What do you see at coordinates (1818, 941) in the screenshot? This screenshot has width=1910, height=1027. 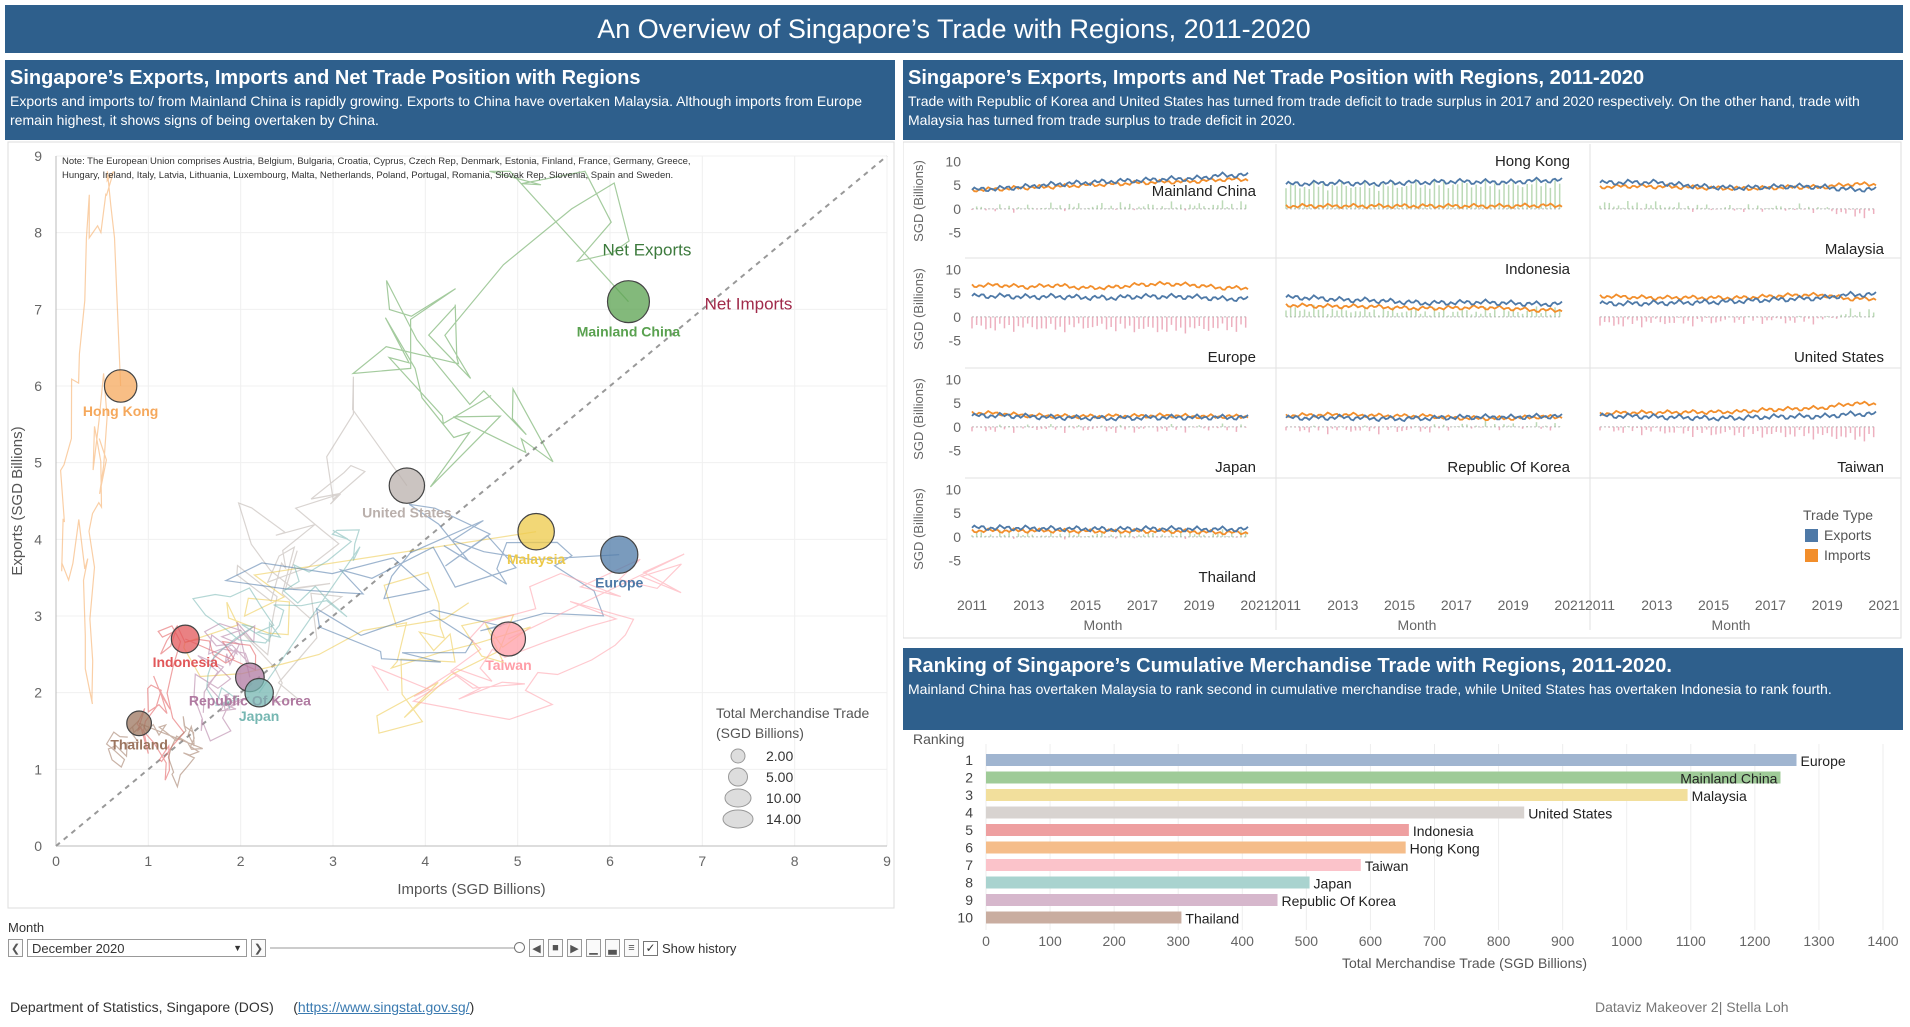 I see `x-tick-label: 1300` at bounding box center [1818, 941].